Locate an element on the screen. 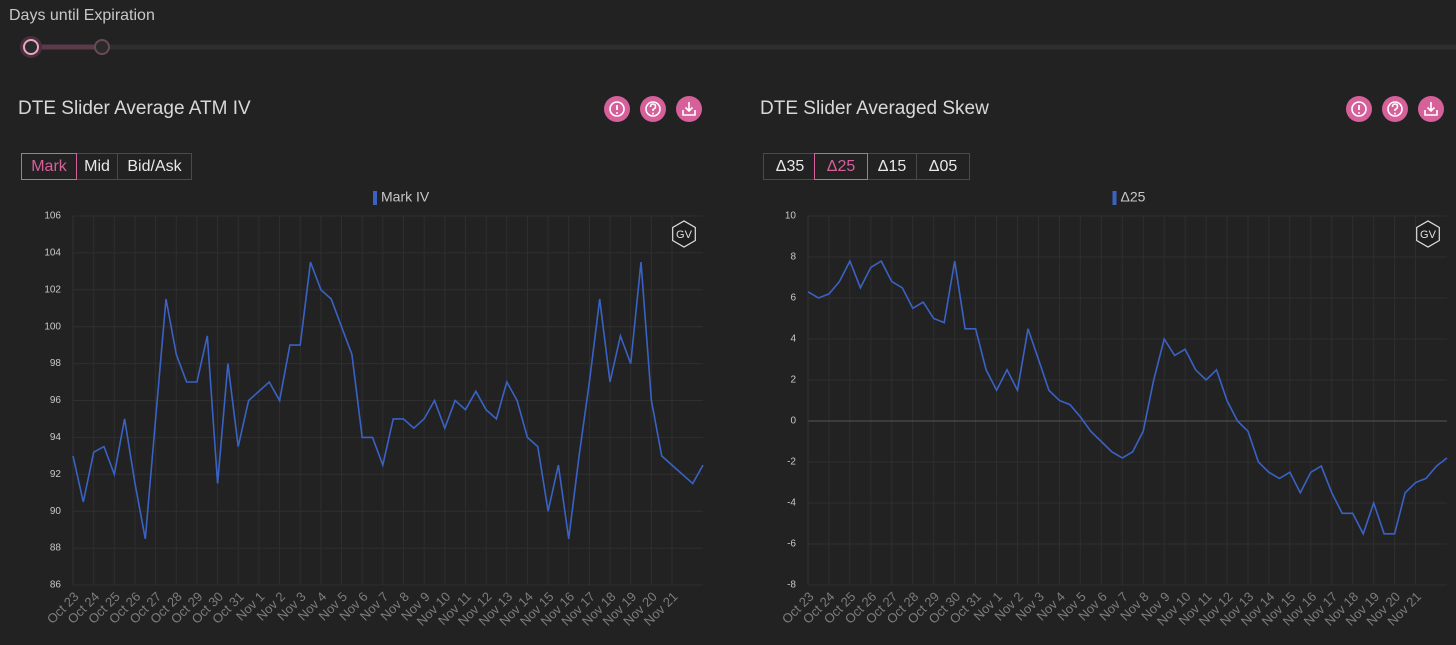  y-tick-label: 92 is located at coordinates (56, 474).